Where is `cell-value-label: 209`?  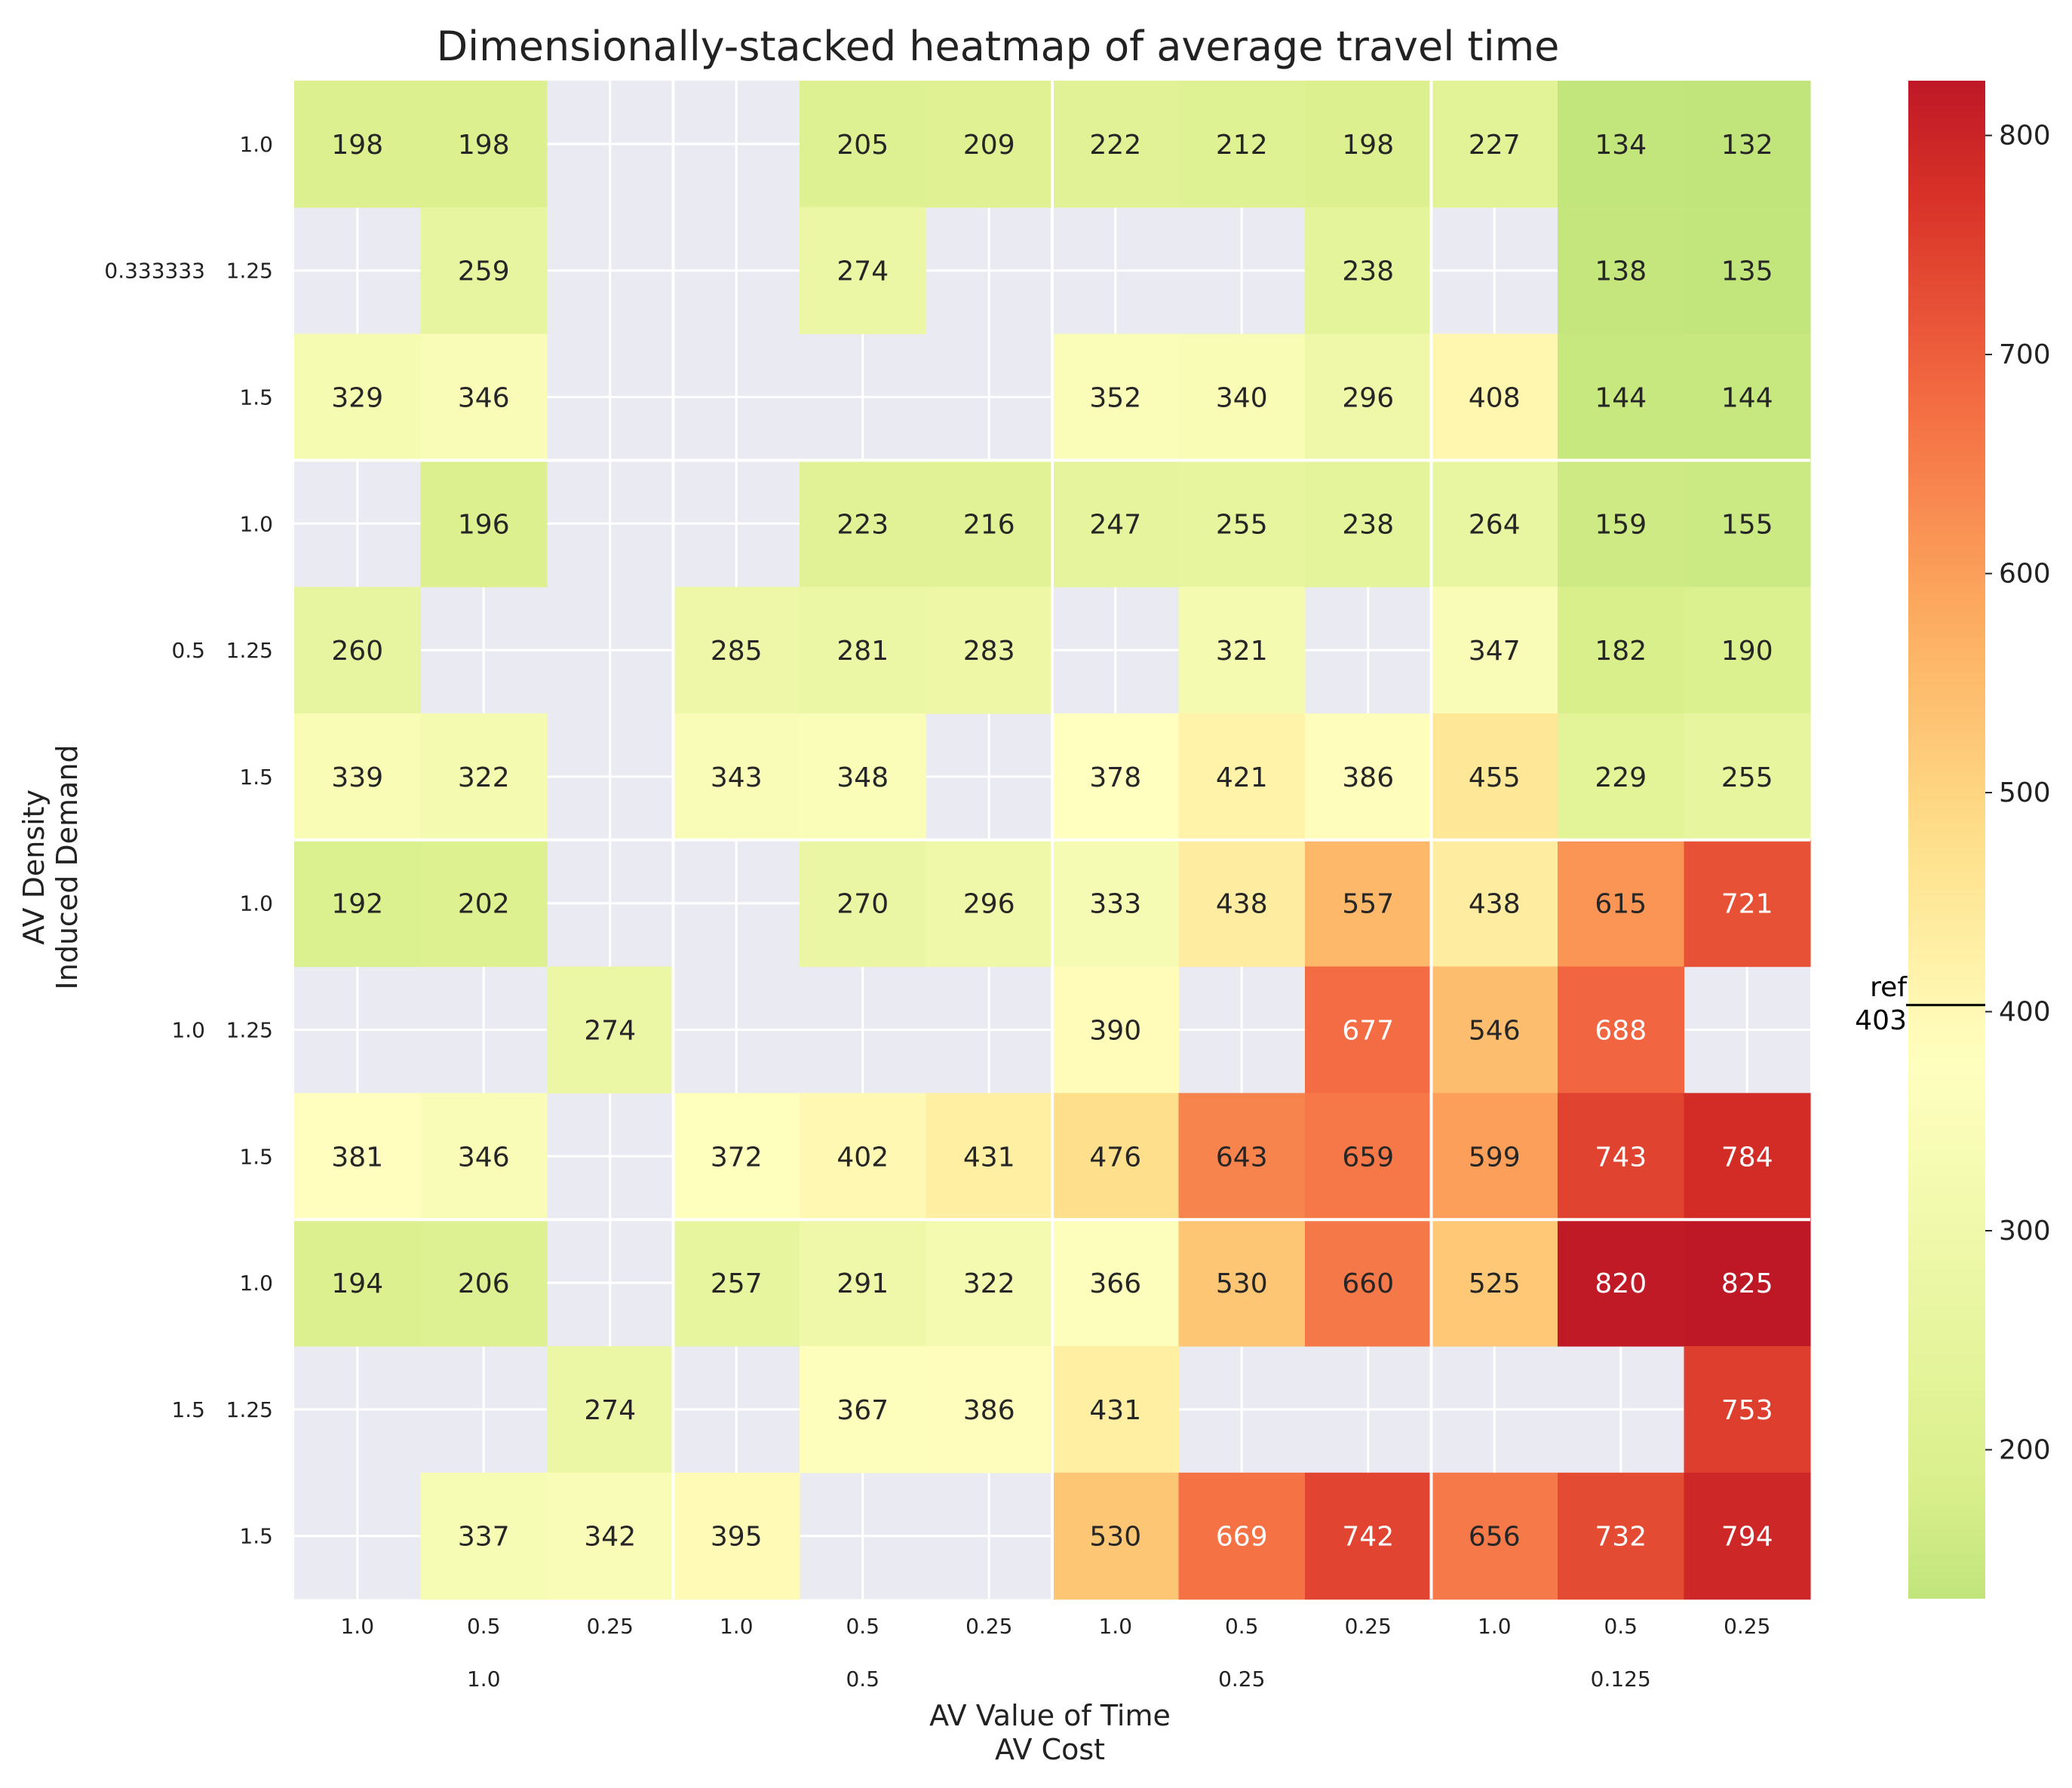 cell-value-label: 209 is located at coordinates (989, 145).